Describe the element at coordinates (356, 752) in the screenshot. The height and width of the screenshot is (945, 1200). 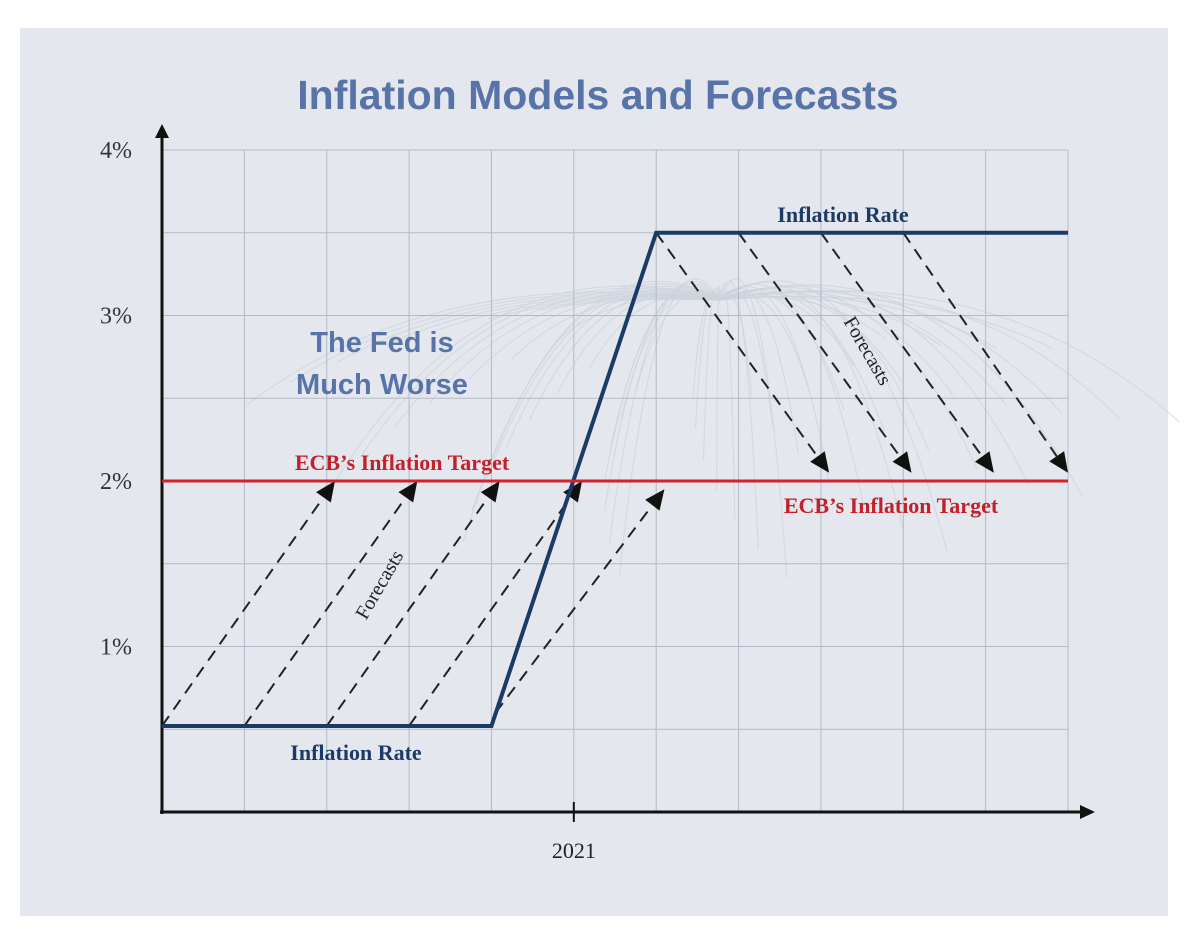
I see `inflation-rate-label-bottom: Inflation Rate` at that location.